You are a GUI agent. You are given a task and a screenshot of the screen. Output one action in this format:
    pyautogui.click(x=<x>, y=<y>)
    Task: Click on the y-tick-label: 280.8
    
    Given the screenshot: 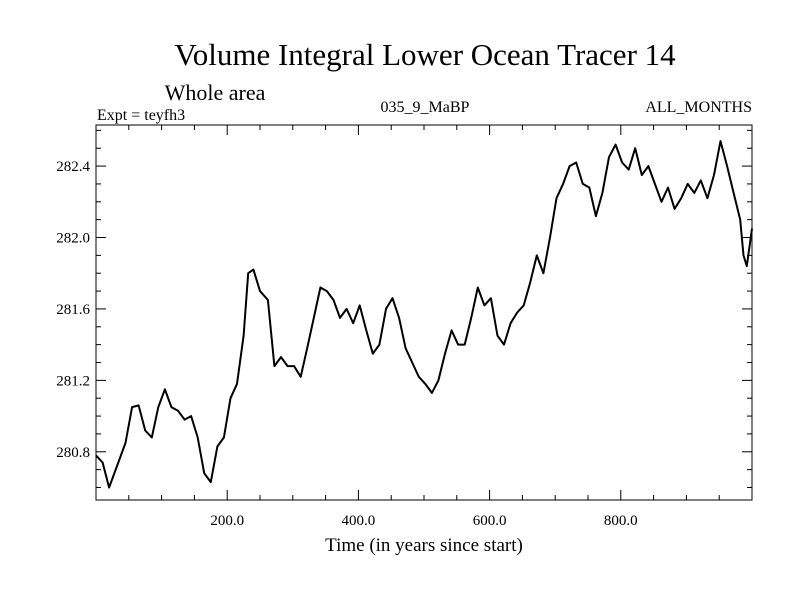 What is the action you would take?
    pyautogui.click(x=73, y=453)
    